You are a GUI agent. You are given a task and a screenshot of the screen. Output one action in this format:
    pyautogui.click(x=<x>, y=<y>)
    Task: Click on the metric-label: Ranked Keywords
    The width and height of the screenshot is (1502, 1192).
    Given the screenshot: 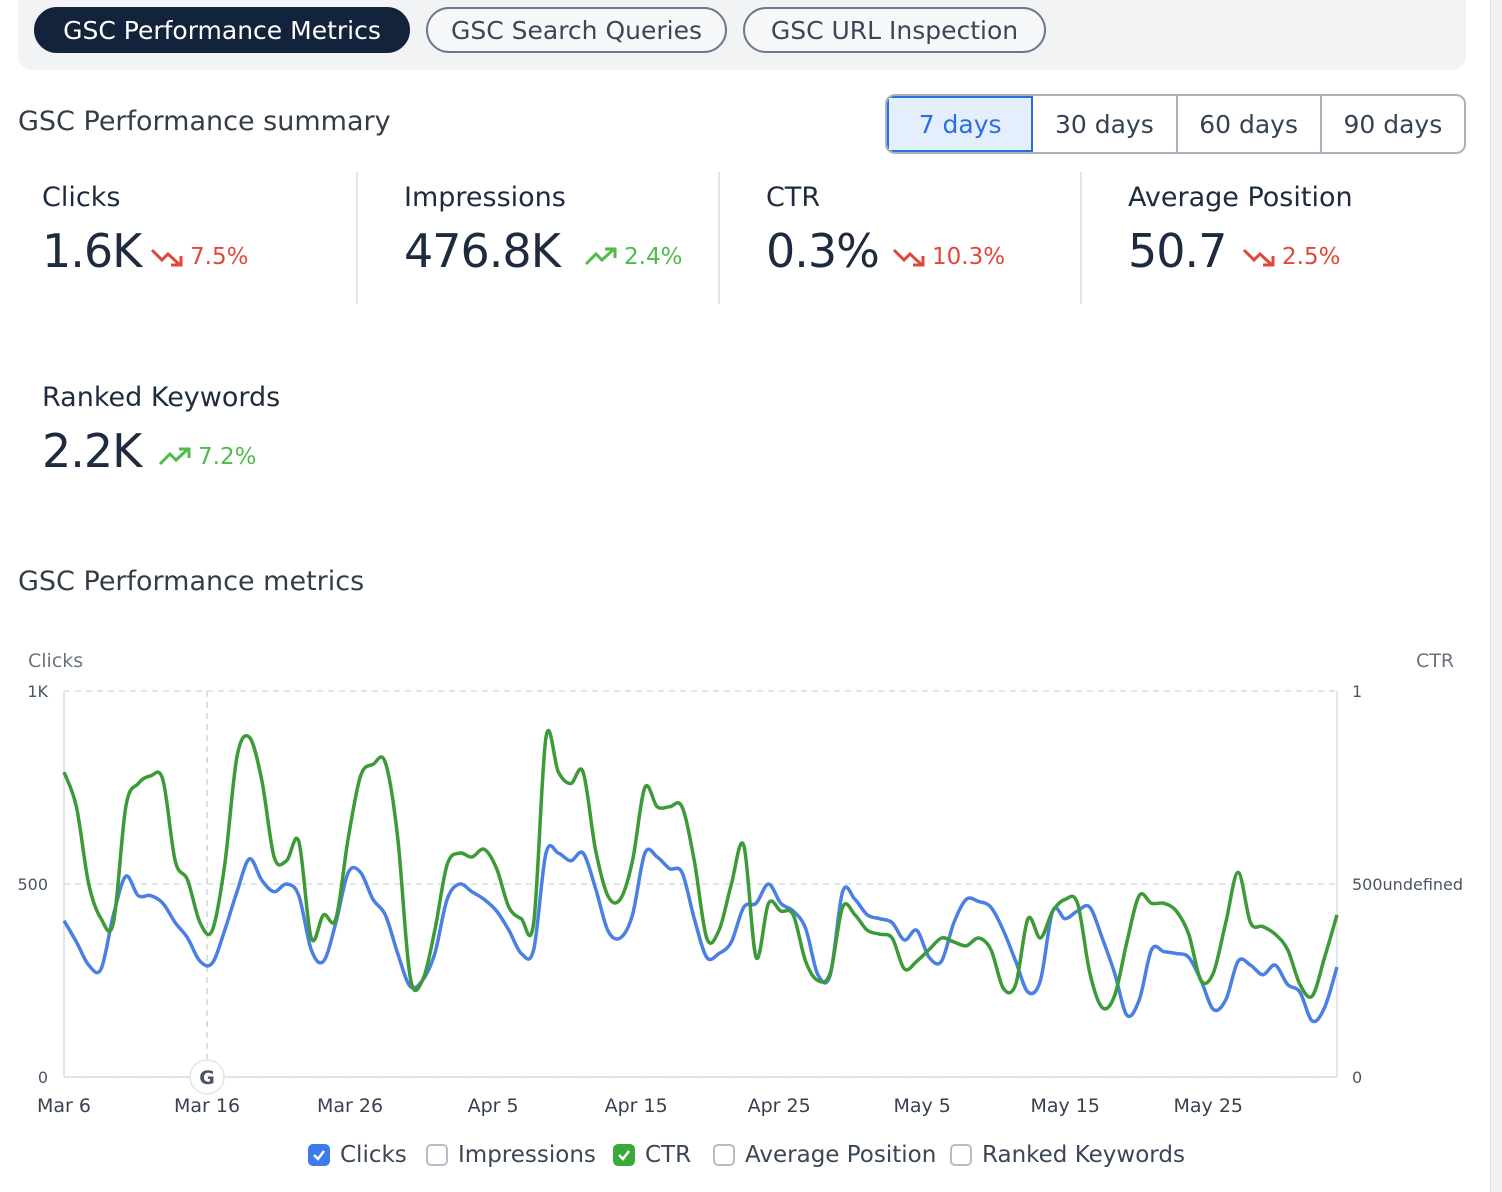 What is the action you would take?
    pyautogui.click(x=161, y=397)
    